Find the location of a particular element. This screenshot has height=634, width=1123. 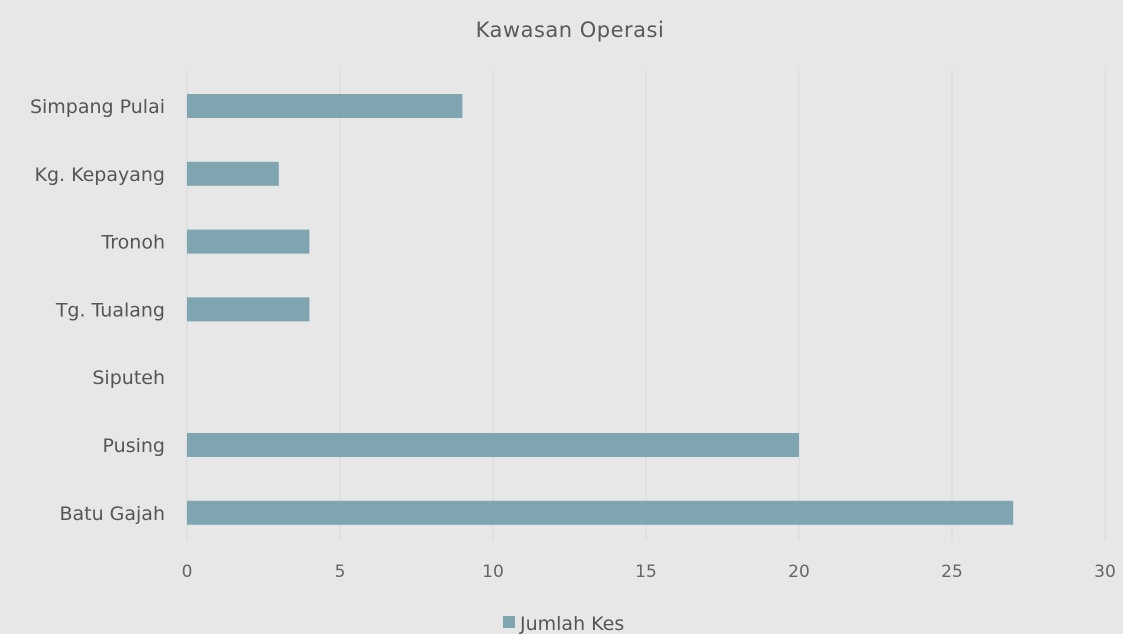

x-tick-label: 20 is located at coordinates (799, 572).